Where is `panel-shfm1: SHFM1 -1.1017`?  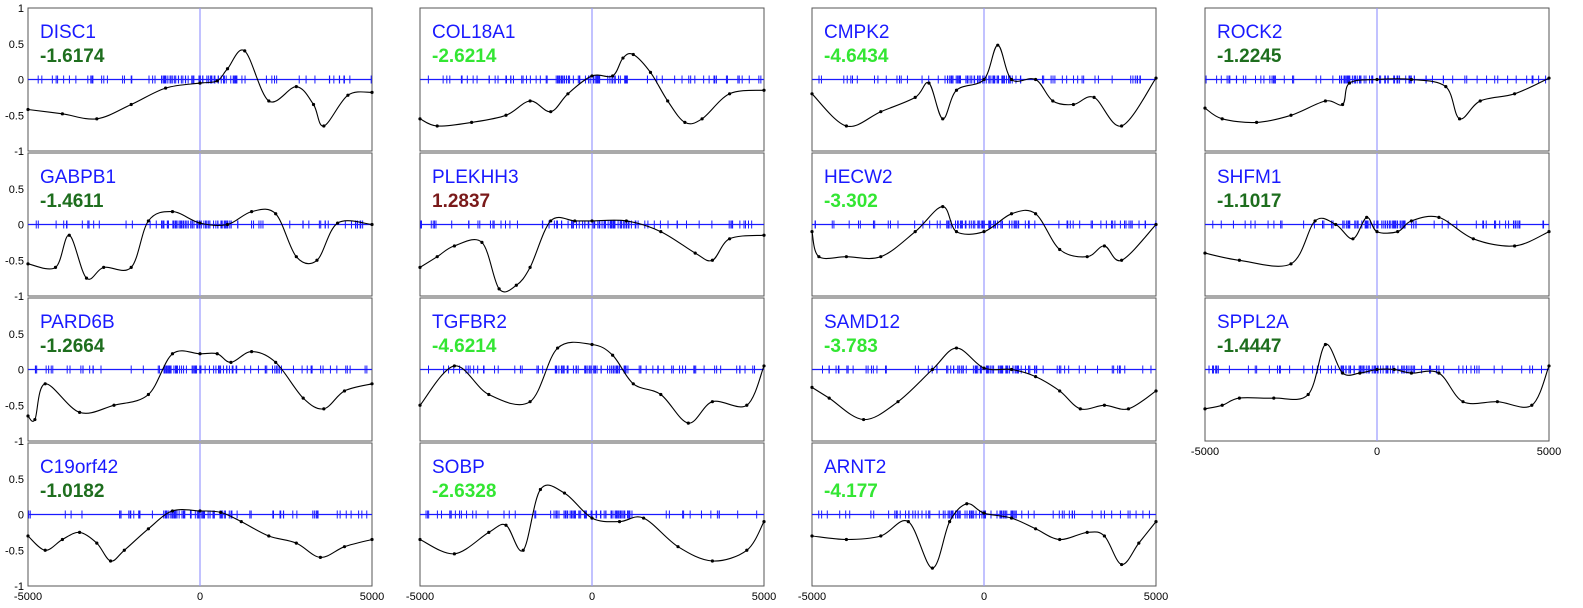
panel-shfm1: SHFM1 -1.1017 is located at coordinates (1377, 224).